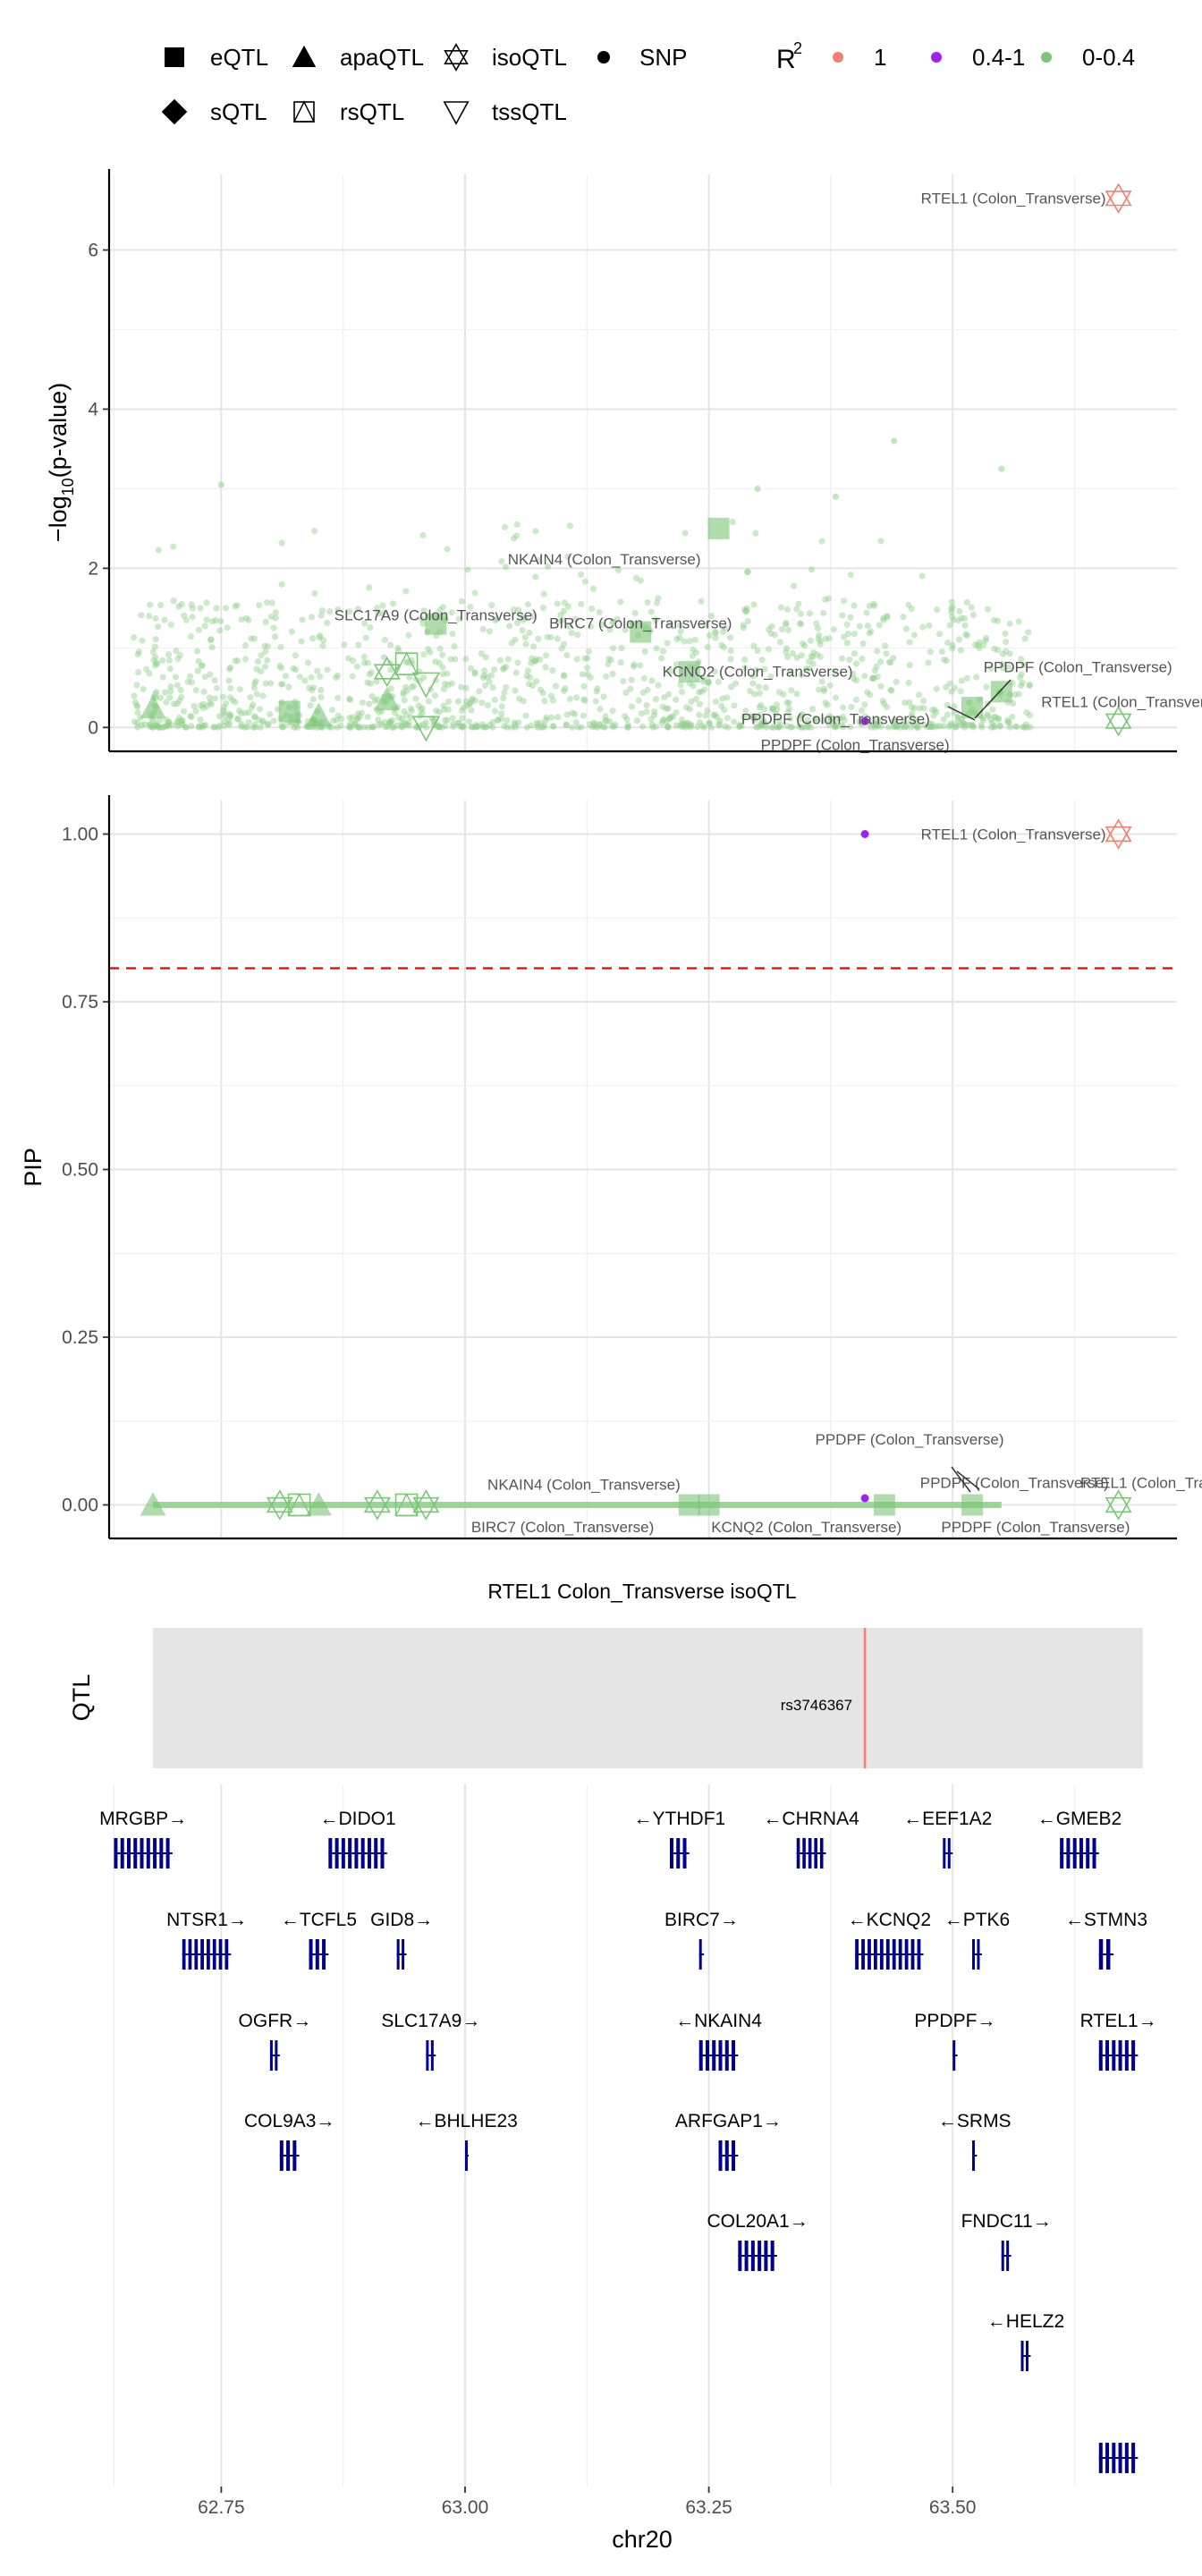 The width and height of the screenshot is (1202, 2576). I want to click on gene-label: ←PTK6, so click(977, 1920).